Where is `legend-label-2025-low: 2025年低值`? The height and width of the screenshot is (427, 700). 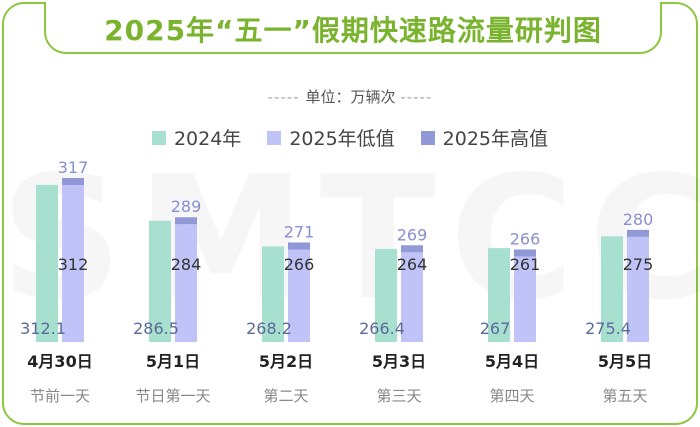 legend-label-2025-low: 2025年低值 is located at coordinates (342, 139).